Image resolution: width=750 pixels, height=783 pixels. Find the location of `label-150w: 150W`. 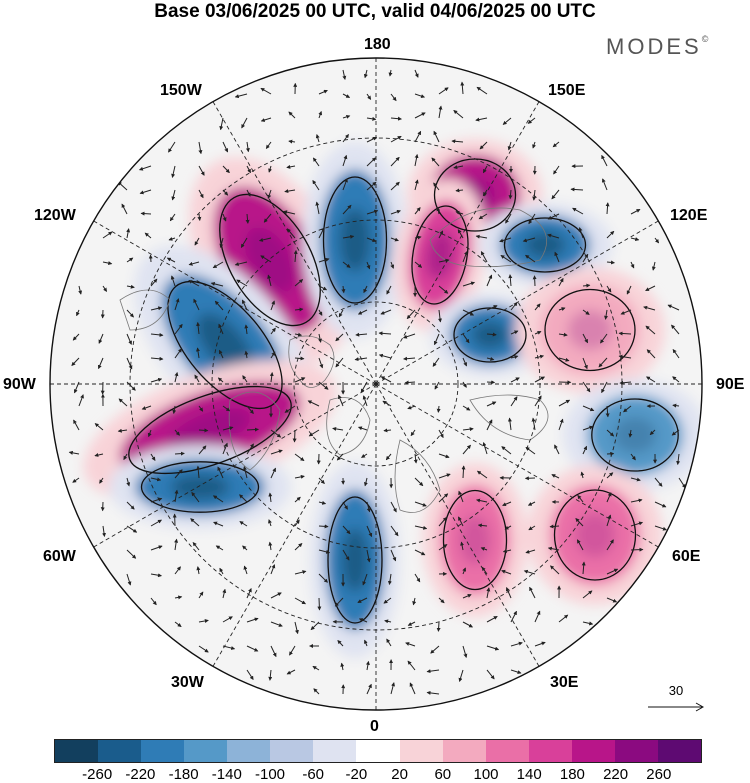

label-150w: 150W is located at coordinates (181, 90).